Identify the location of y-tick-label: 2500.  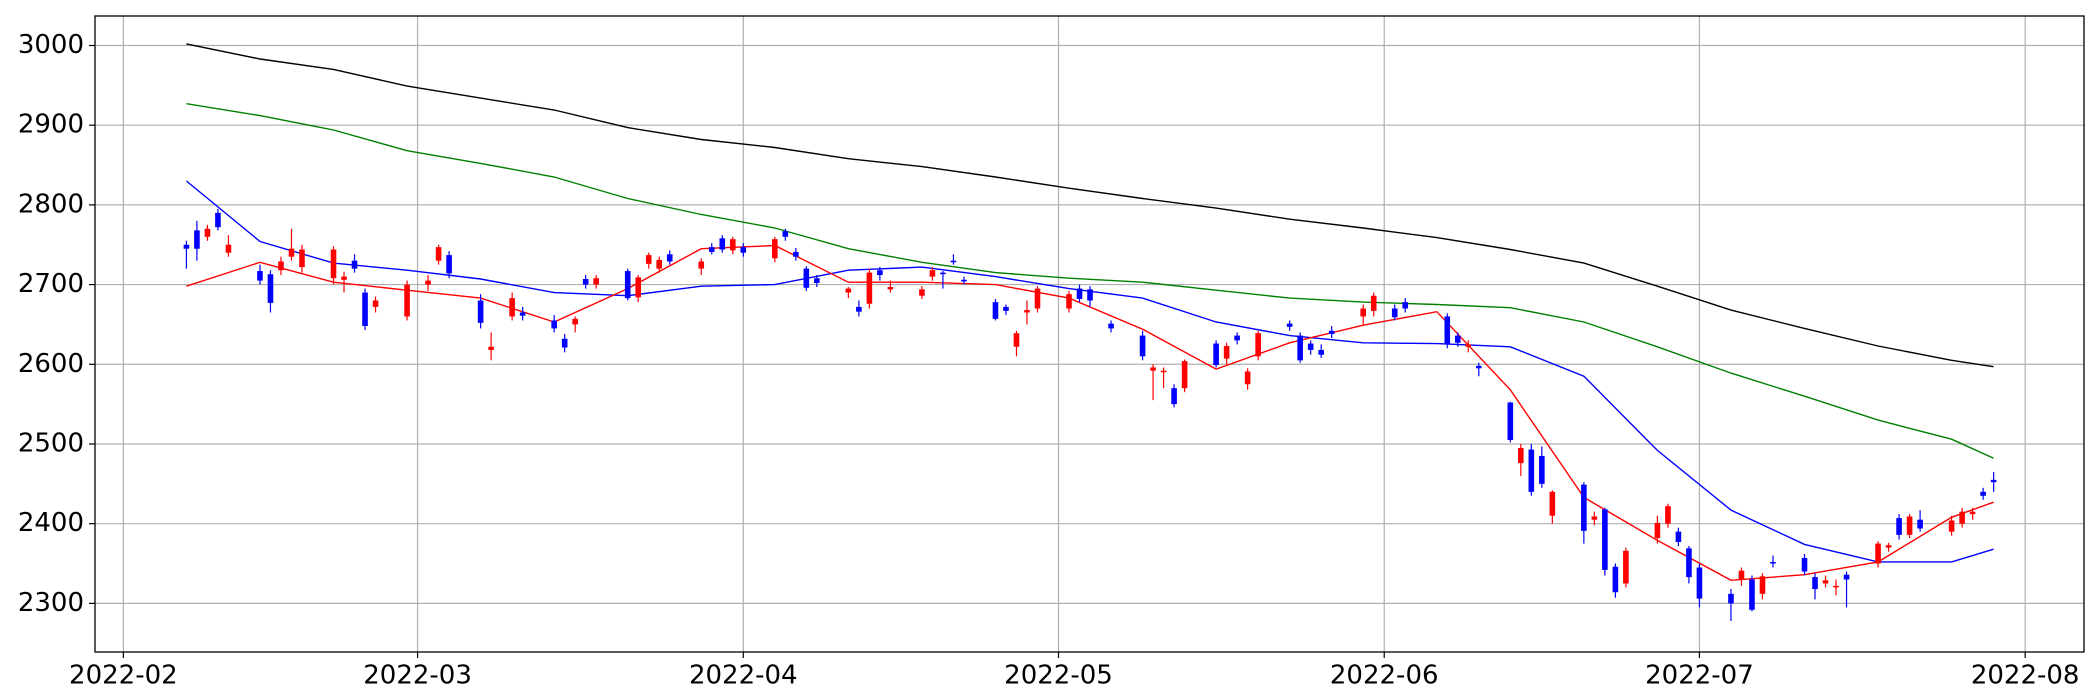
(51, 443).